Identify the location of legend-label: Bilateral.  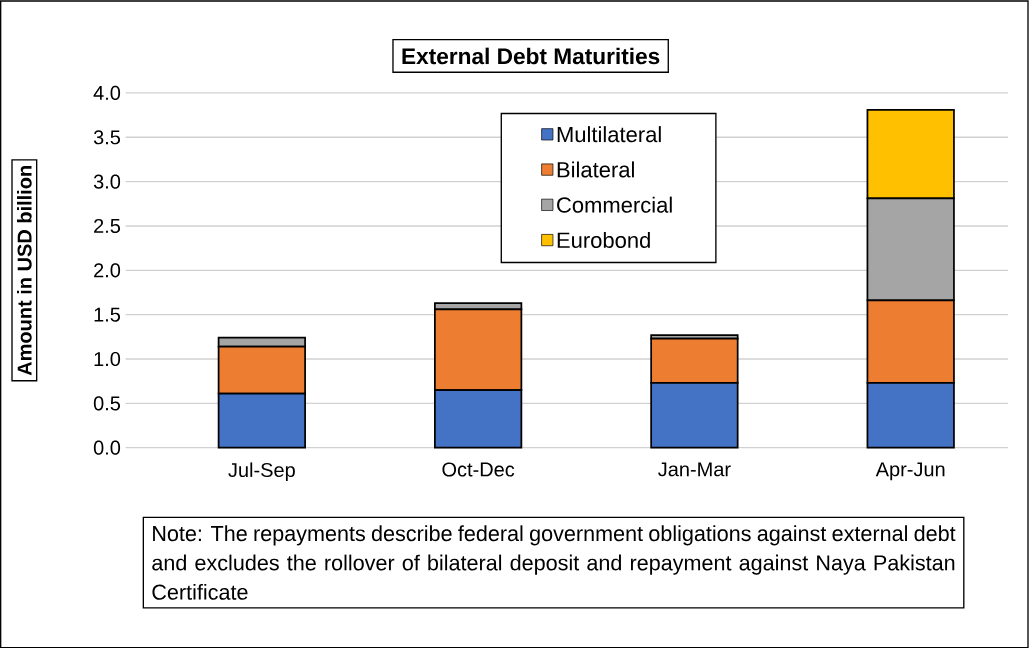
(595, 169).